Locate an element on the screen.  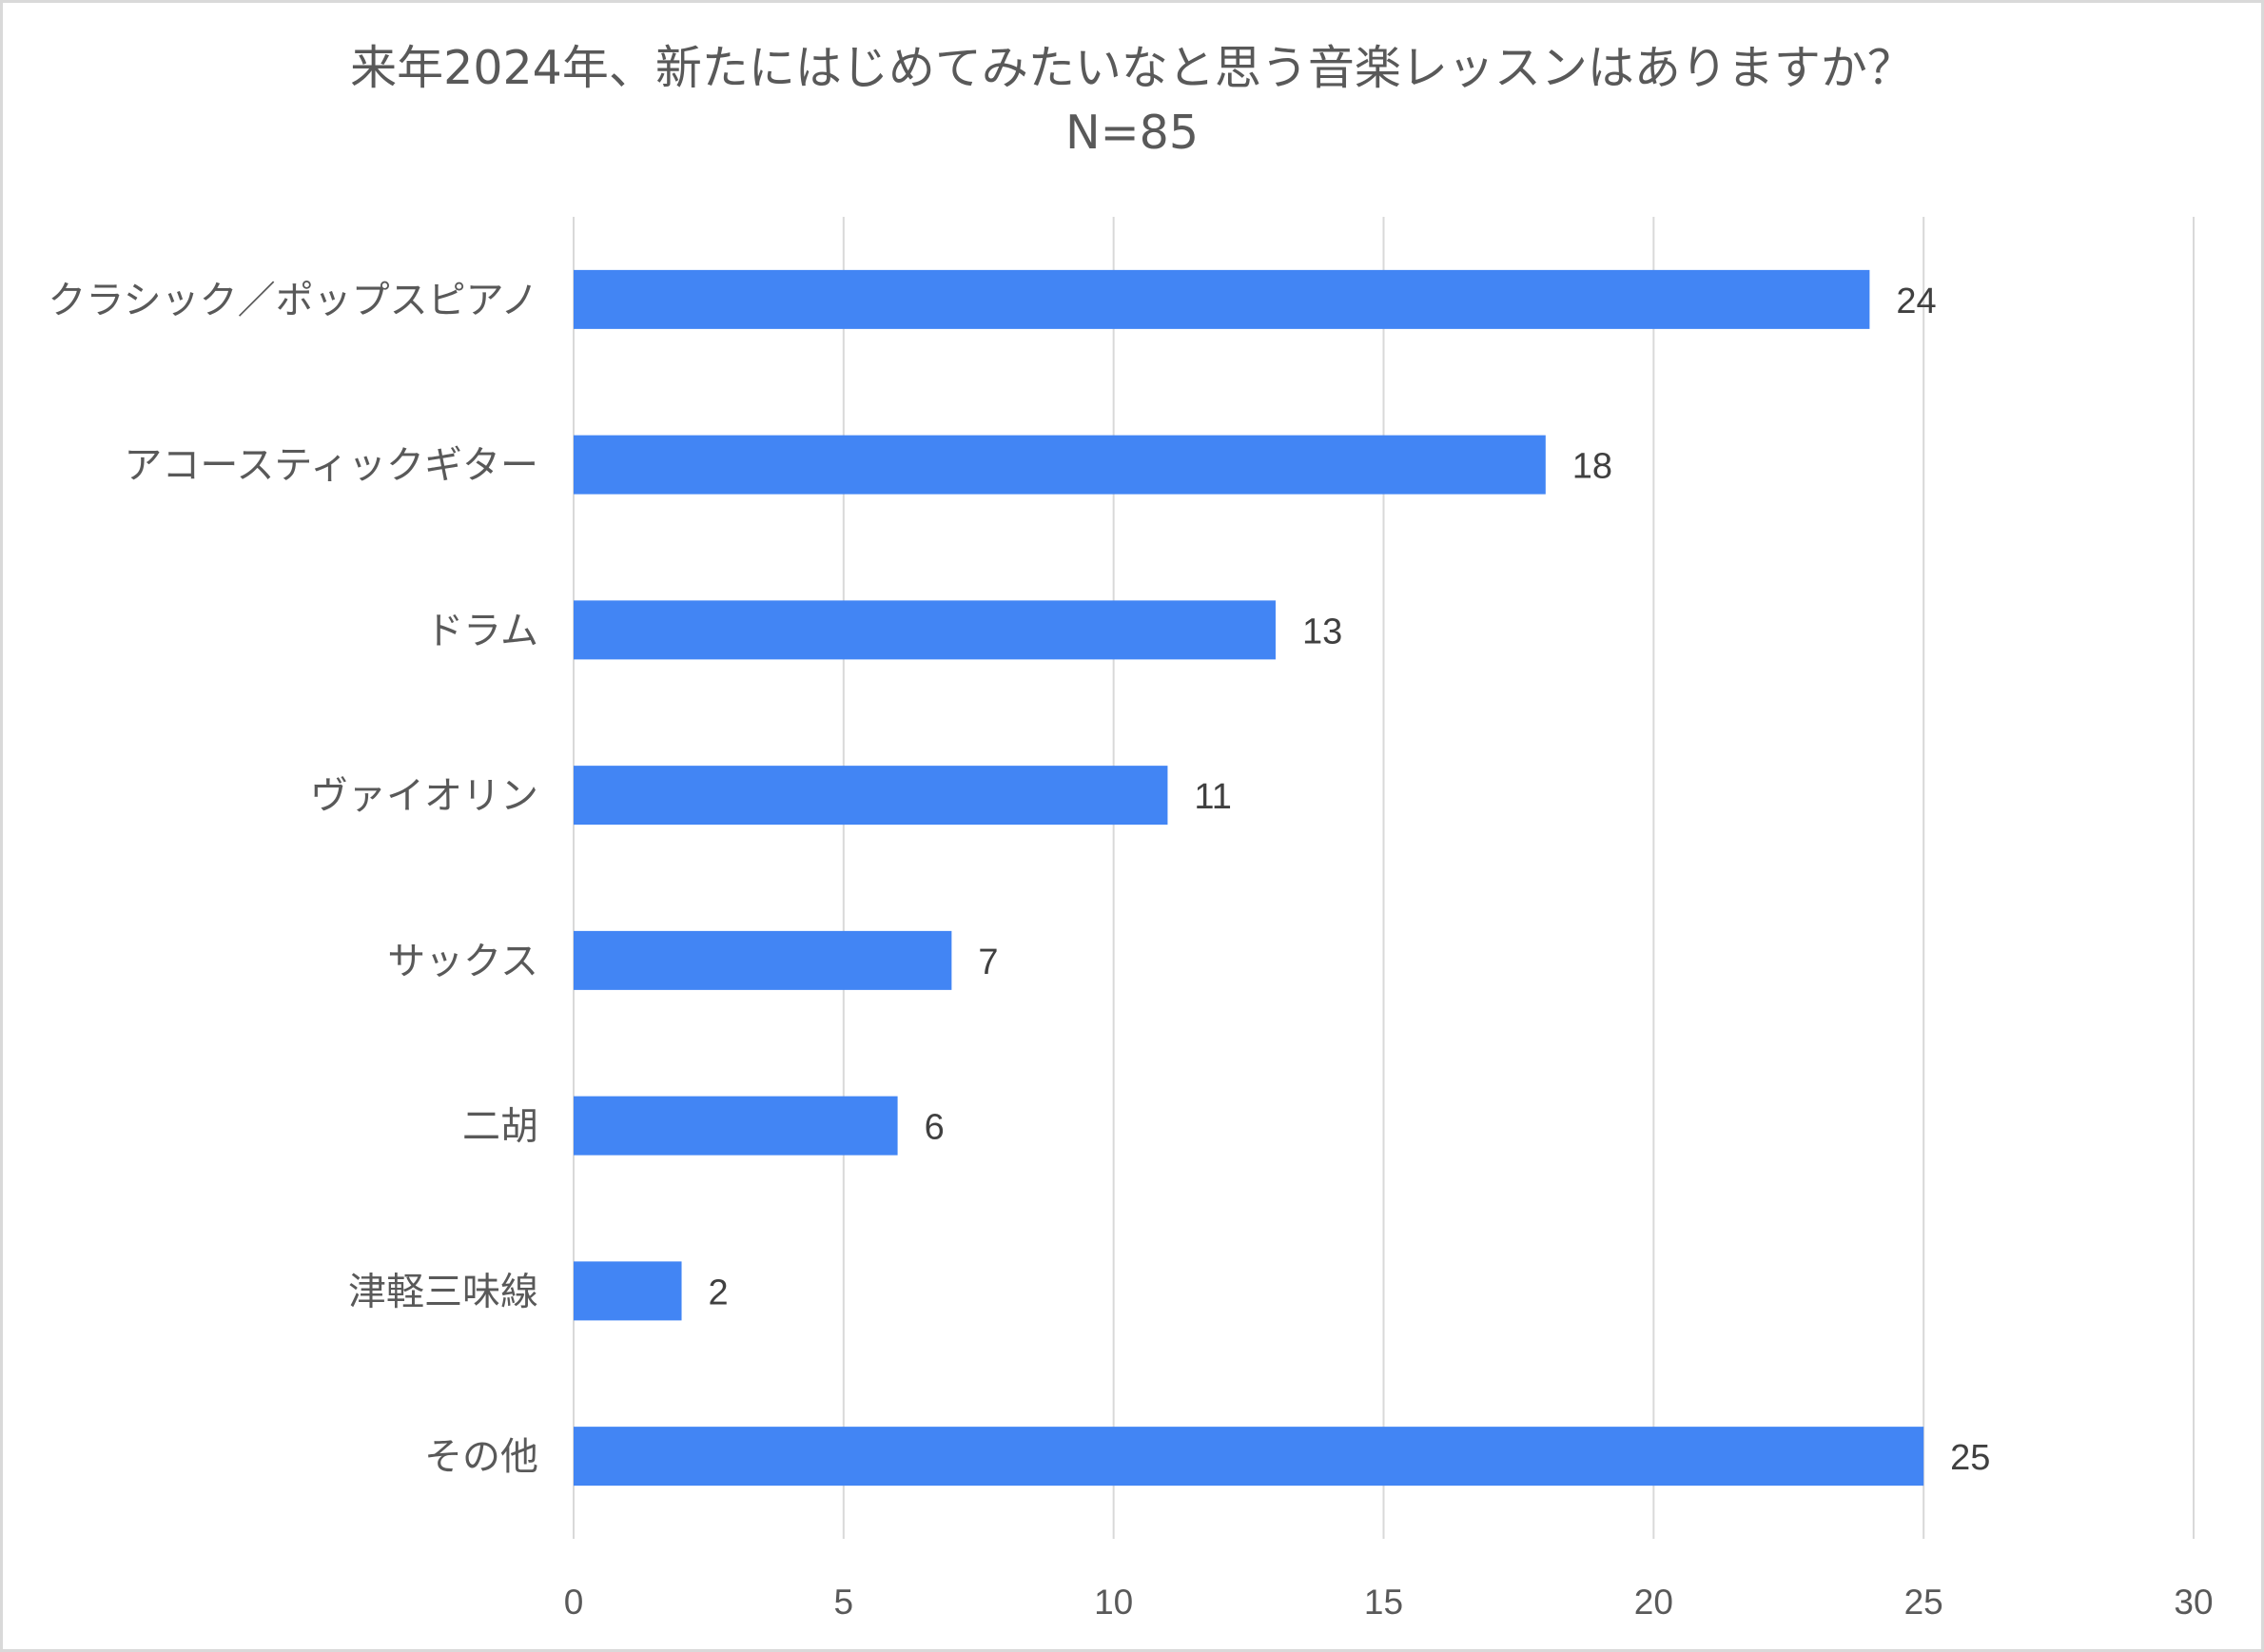
category-label-5: 二胡 is located at coordinates (500, 1127).